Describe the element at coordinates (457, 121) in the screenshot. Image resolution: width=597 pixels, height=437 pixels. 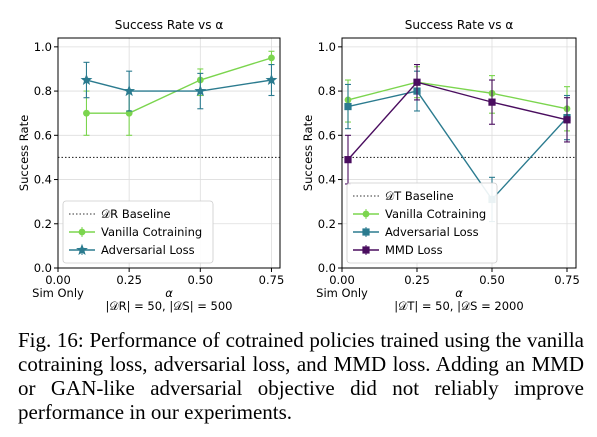
I see `series-line-mmd` at that location.